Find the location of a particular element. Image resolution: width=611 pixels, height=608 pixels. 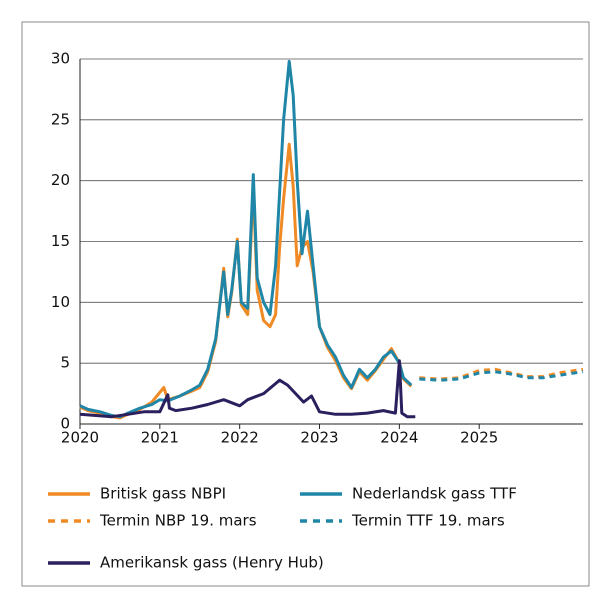

x-tick-label: 2023 is located at coordinates (319, 438).